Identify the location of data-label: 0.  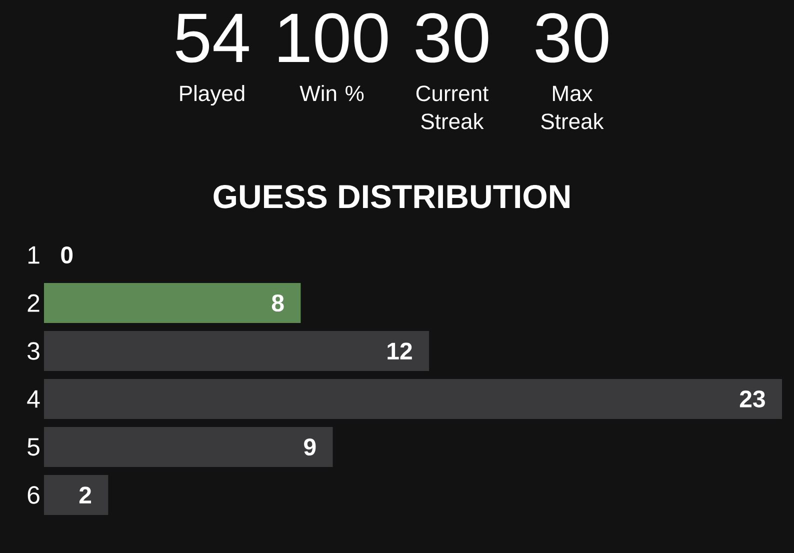
(67, 255).